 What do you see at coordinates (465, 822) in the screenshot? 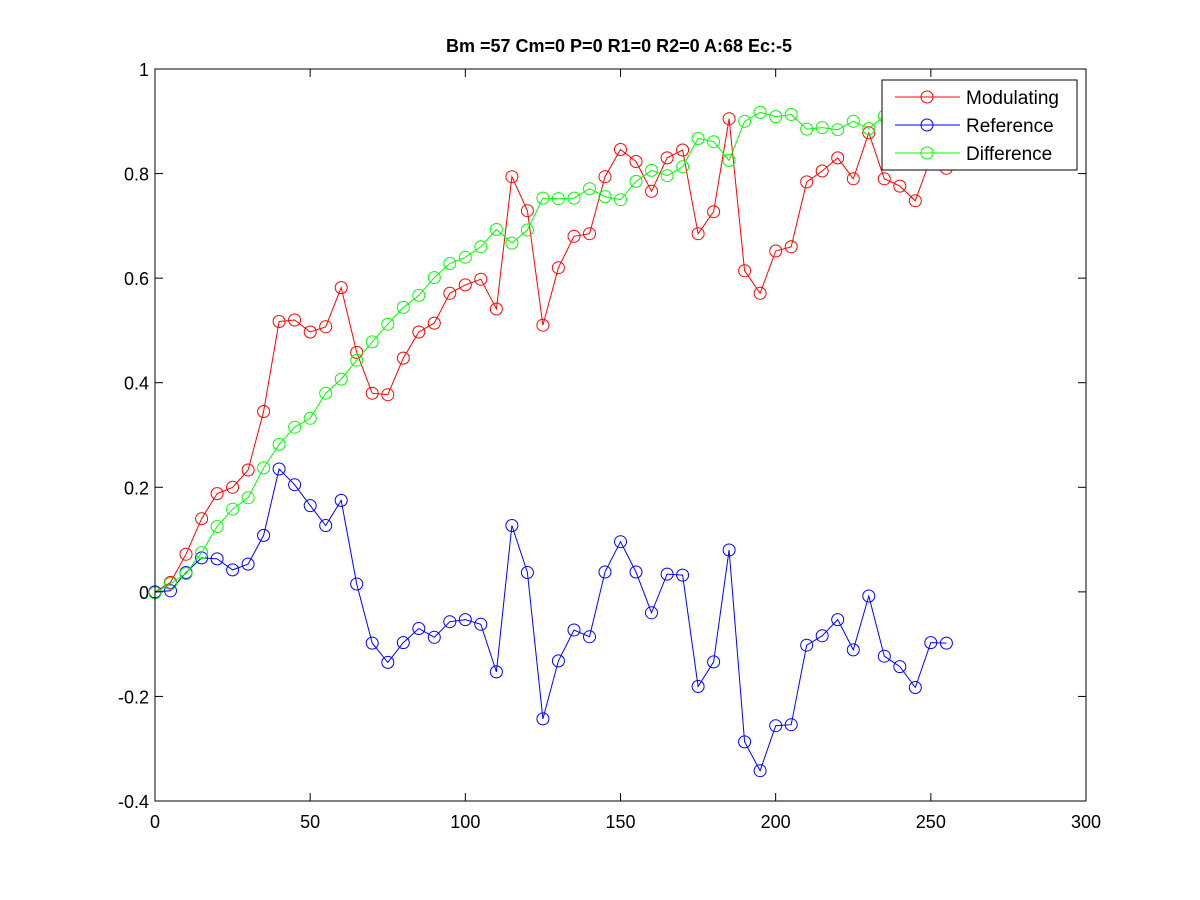
I see `x-tick-label: 100` at bounding box center [465, 822].